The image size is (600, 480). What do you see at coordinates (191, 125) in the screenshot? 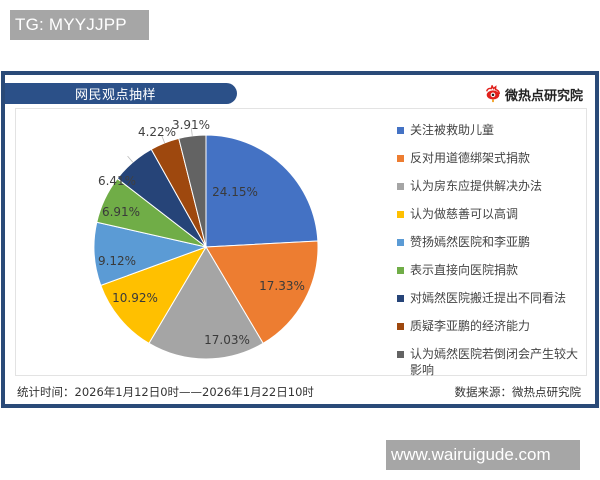
I see `slice-label: 3.91%` at bounding box center [191, 125].